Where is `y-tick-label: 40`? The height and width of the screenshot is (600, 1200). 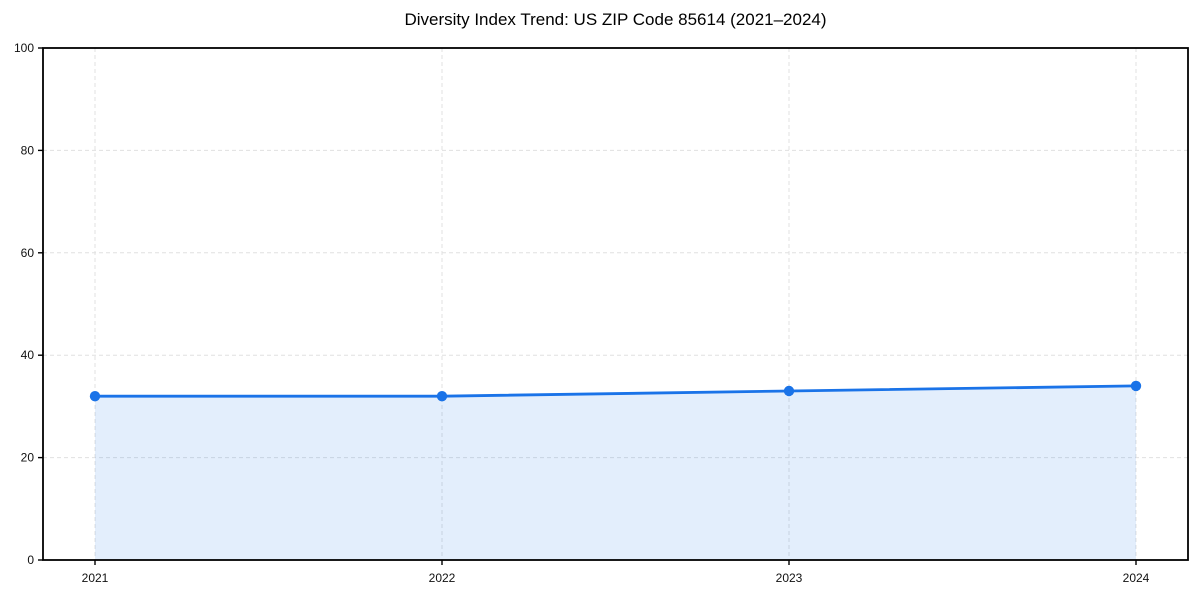 y-tick-label: 40 is located at coordinates (28, 355).